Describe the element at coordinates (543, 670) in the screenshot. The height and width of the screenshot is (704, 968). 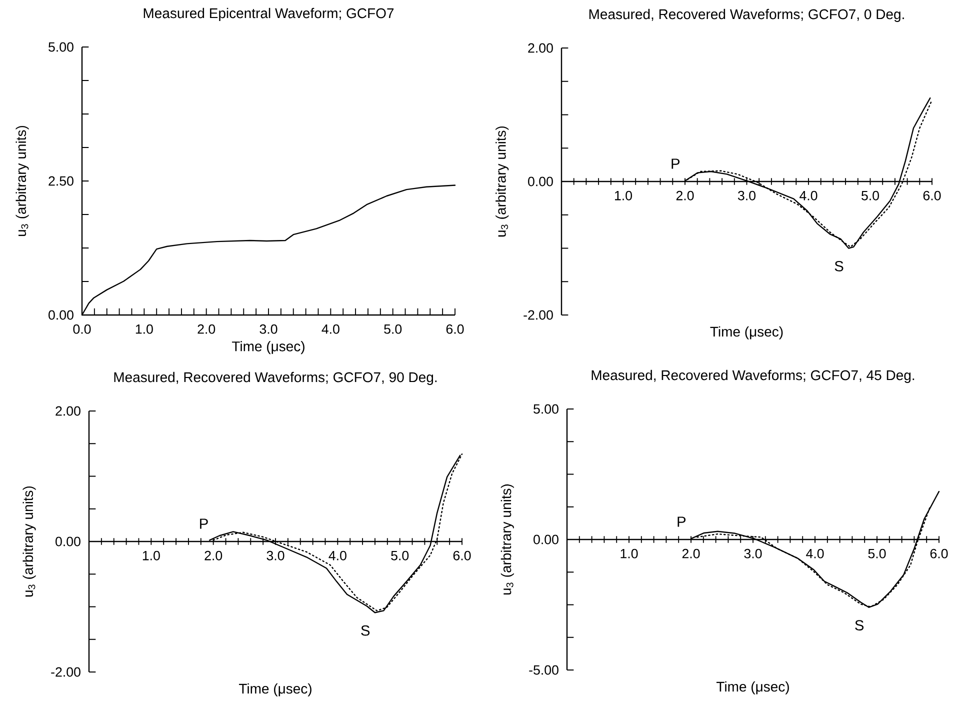
I see `y-tick-label: -5.00` at that location.